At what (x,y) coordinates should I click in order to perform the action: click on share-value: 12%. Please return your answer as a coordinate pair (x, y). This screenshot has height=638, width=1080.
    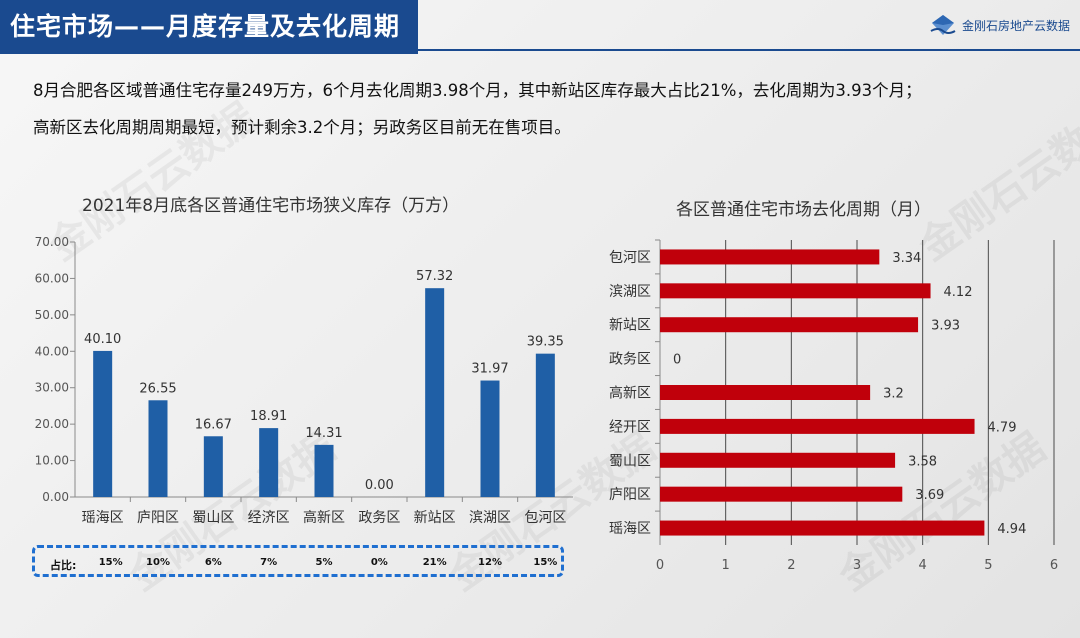
    Looking at the image, I should click on (490, 562).